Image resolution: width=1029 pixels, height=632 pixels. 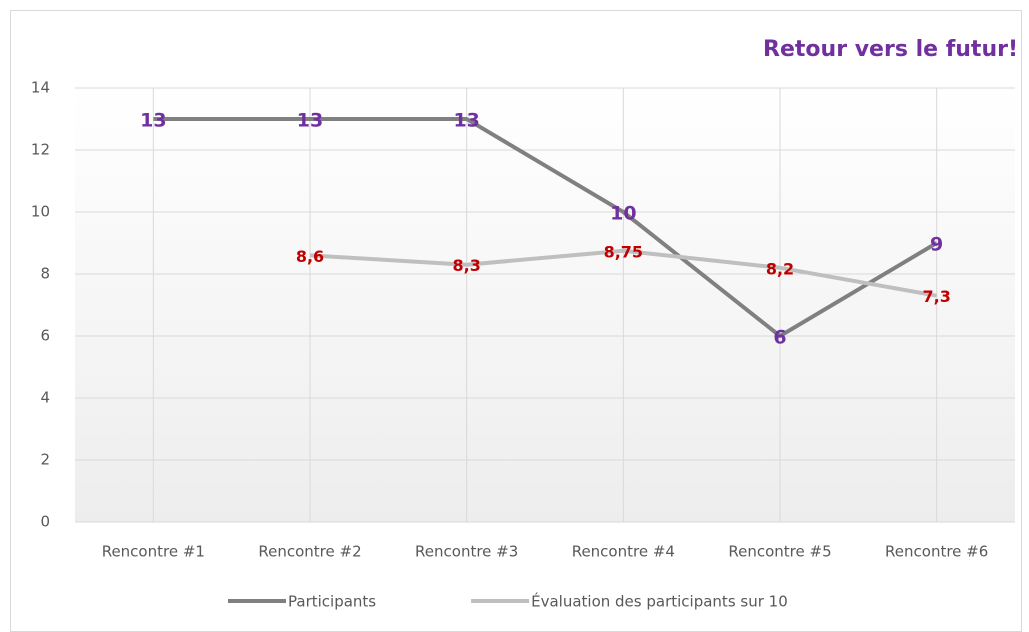 What do you see at coordinates (623, 251) in the screenshot?
I see `data-label: 8,75` at bounding box center [623, 251].